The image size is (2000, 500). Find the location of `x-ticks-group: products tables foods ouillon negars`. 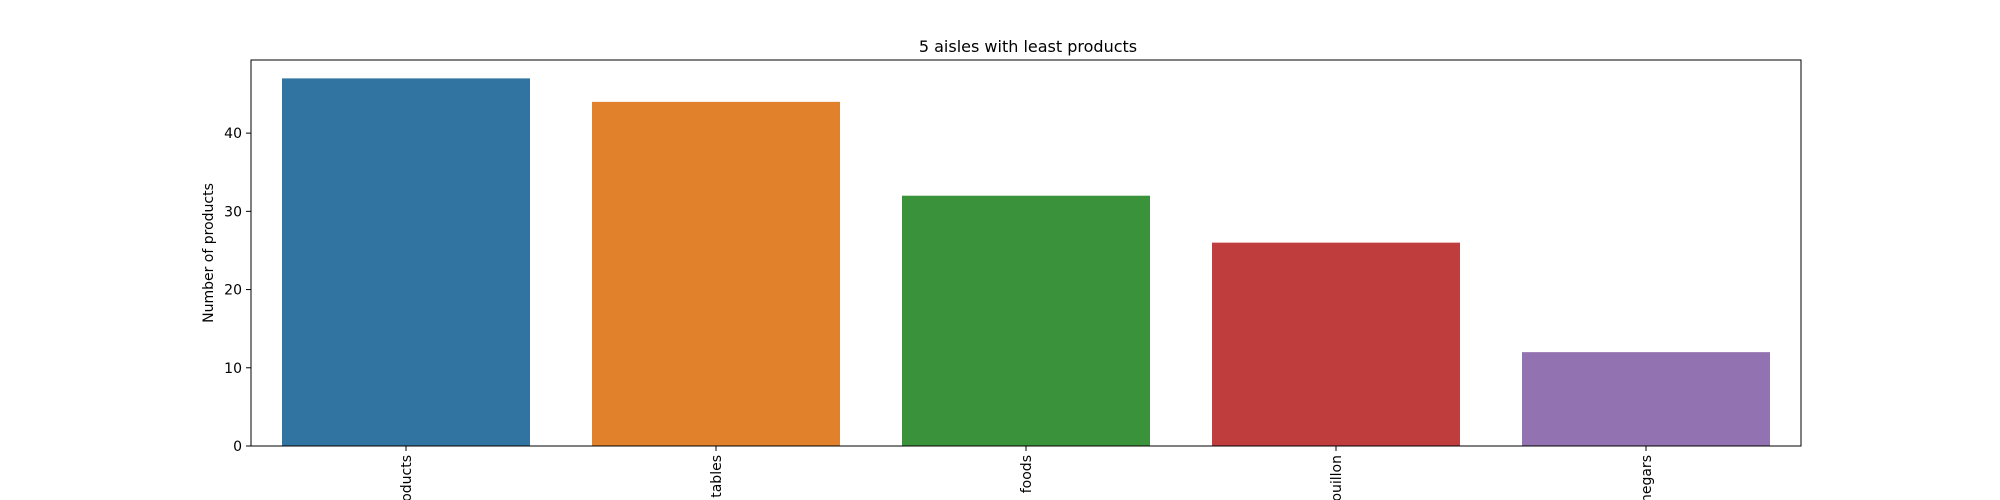

x-ticks-group: products tables foods ouillon negars is located at coordinates (1027, 473).